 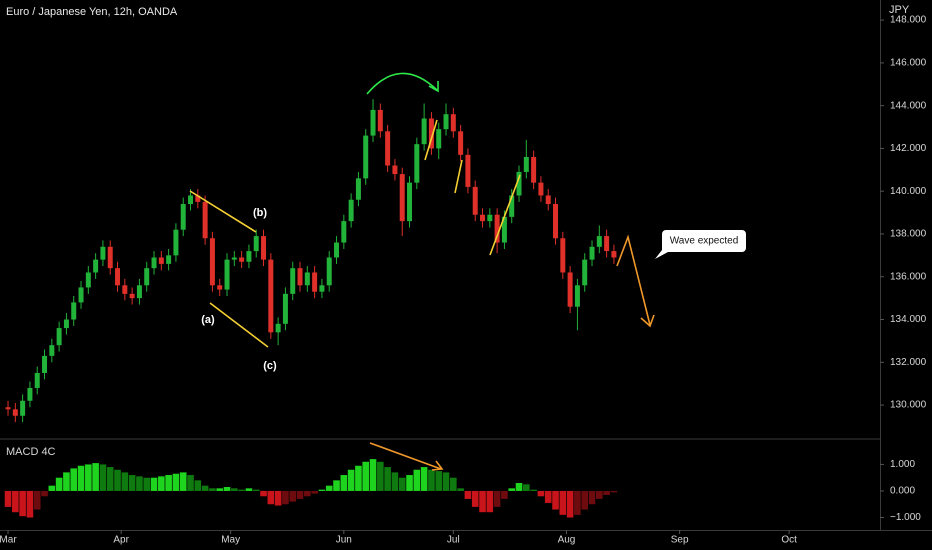 What do you see at coordinates (453, 540) in the screenshot?
I see `x-tick-label: Jul` at bounding box center [453, 540].